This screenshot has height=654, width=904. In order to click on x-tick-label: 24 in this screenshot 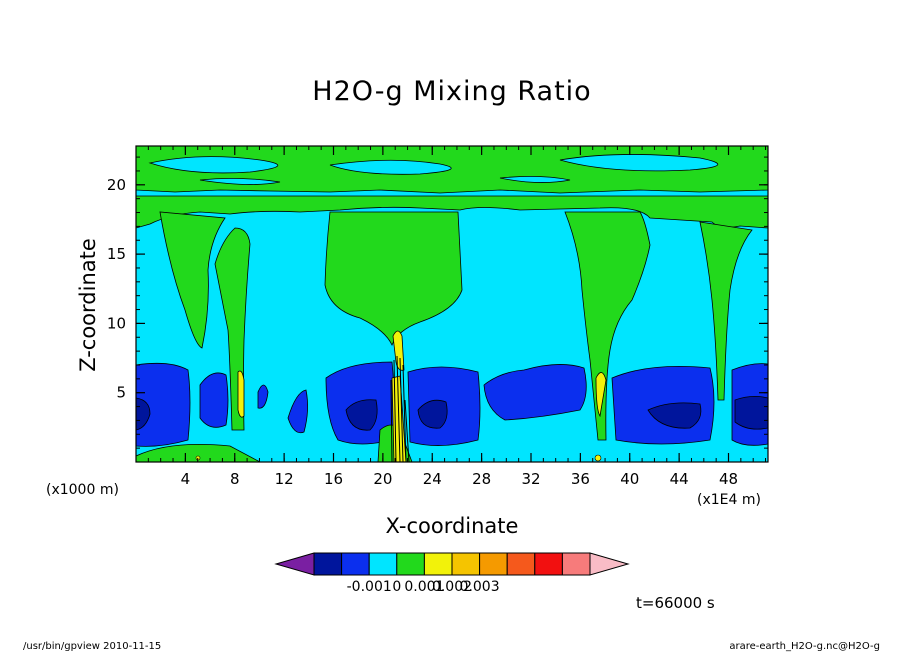, I will do `click(432, 479)`.